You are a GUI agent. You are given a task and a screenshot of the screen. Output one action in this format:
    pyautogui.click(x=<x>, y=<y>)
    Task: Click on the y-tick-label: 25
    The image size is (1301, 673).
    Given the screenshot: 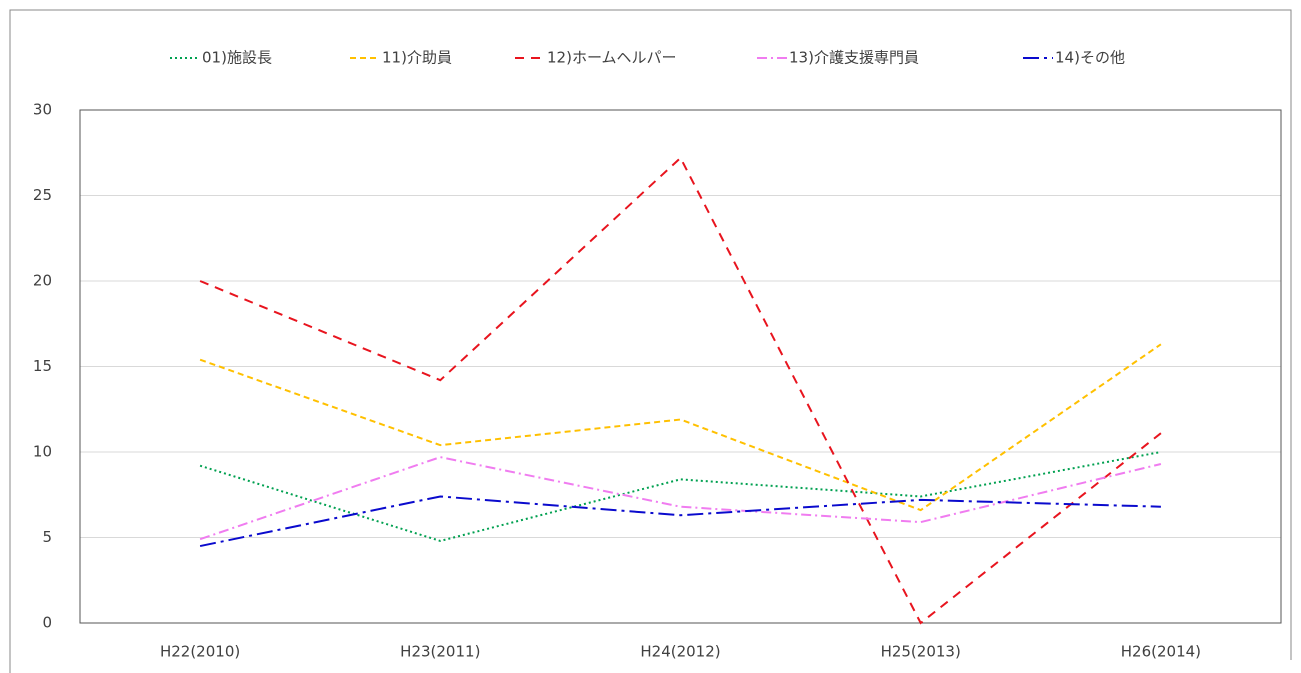 What is the action you would take?
    pyautogui.click(x=42, y=195)
    